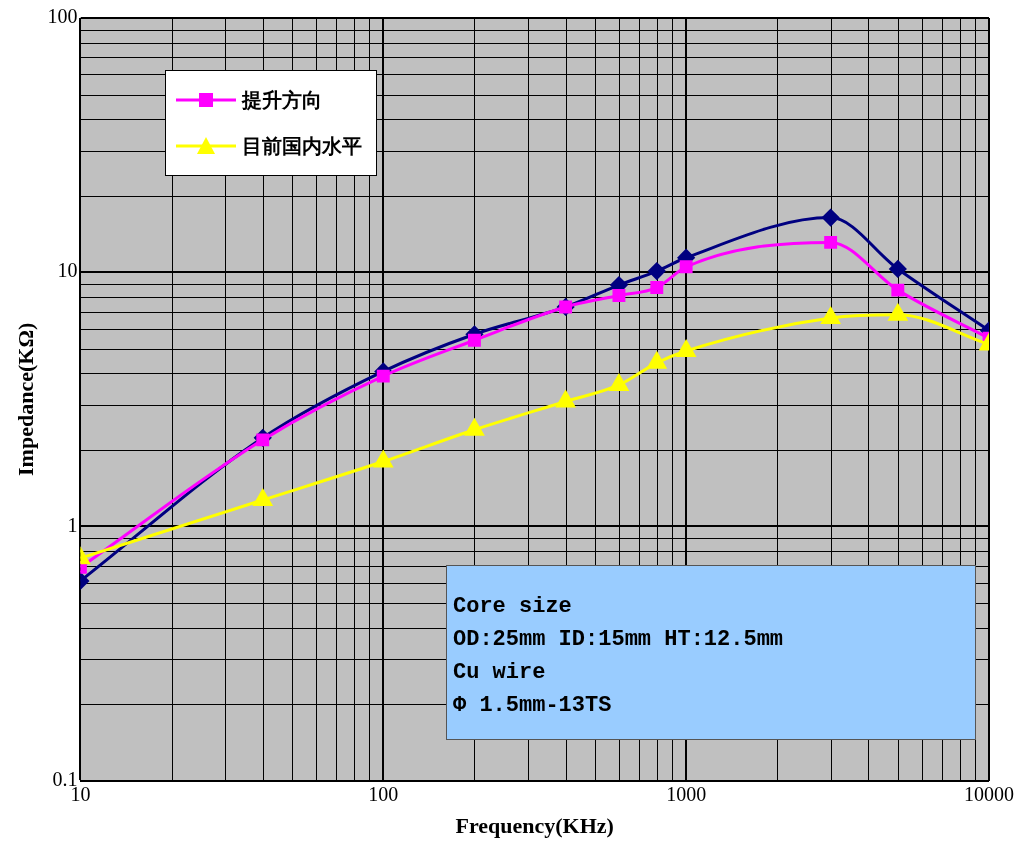  What do you see at coordinates (534, 826) in the screenshot?
I see `x-axis-title: Frequency(KHz)` at bounding box center [534, 826].